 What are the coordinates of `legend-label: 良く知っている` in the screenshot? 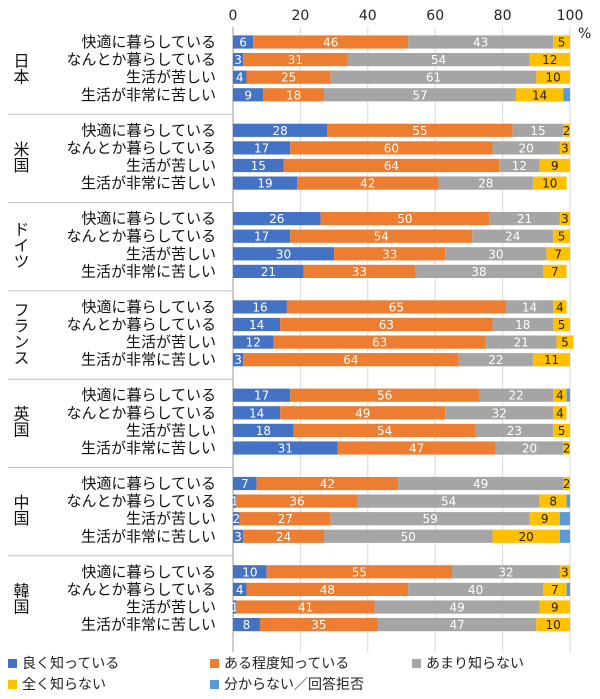 It's located at (70, 663).